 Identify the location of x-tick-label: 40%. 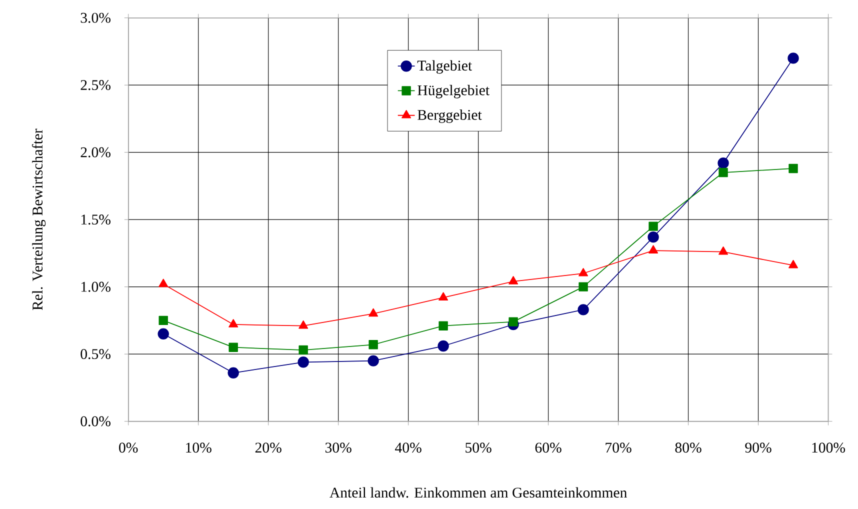
(408, 447).